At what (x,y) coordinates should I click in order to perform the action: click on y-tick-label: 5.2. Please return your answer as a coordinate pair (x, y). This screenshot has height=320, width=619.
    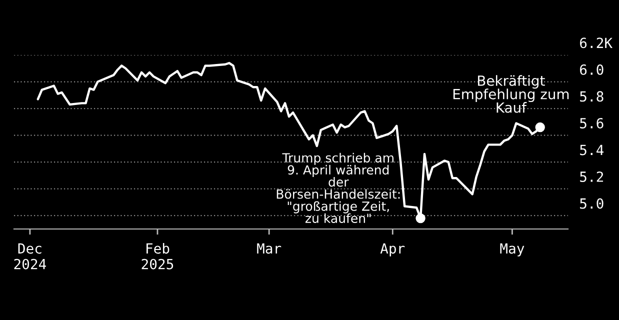
    Looking at the image, I should click on (592, 176).